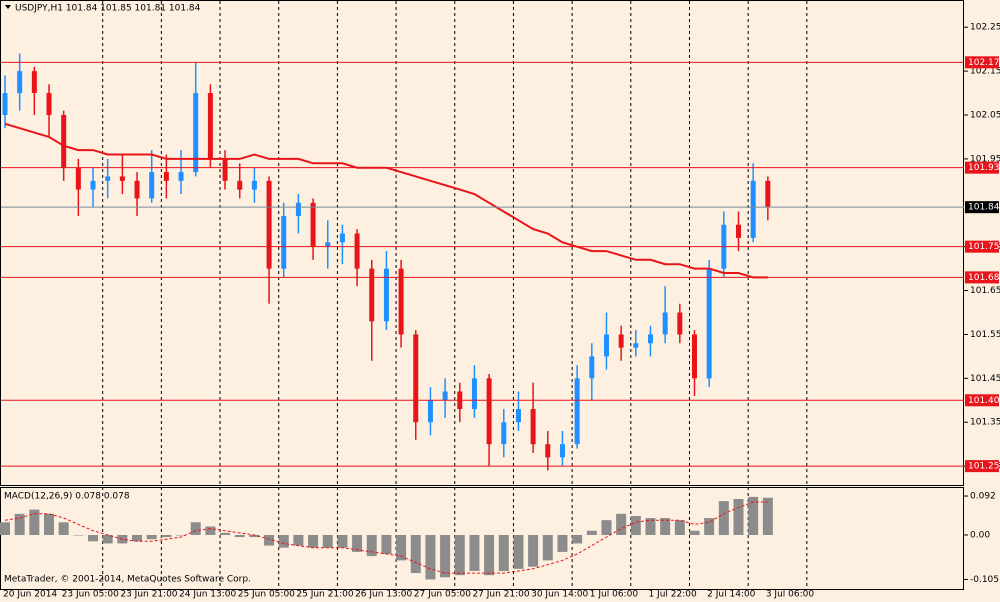  I want to click on level-label: 102.17, so click(984, 63).